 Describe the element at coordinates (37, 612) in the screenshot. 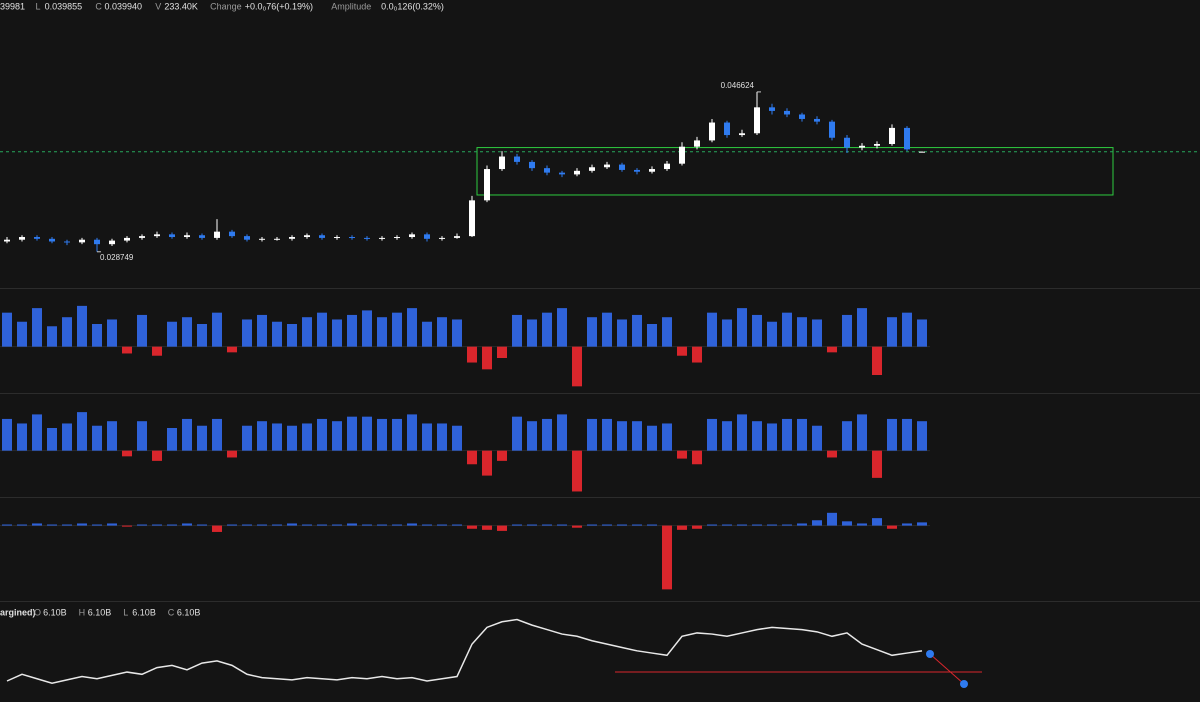

I see `header-label: O` at that location.